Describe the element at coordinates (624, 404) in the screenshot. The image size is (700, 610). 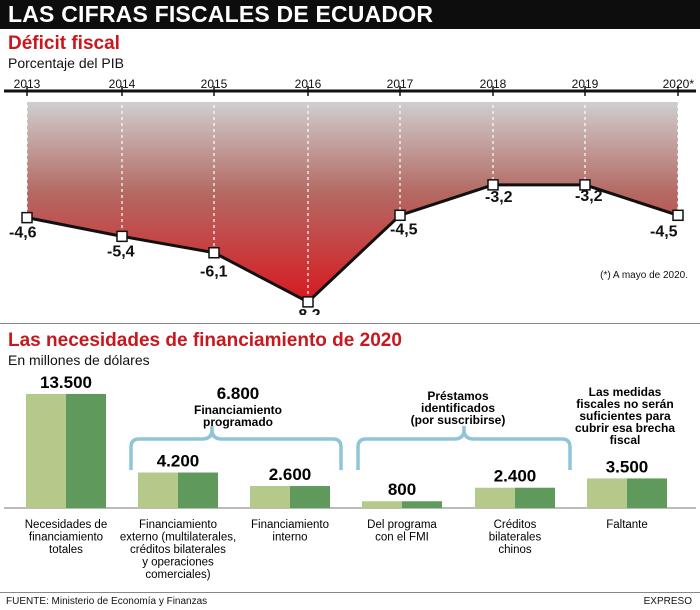
I see `faltante-note: fiscales no serán` at that location.